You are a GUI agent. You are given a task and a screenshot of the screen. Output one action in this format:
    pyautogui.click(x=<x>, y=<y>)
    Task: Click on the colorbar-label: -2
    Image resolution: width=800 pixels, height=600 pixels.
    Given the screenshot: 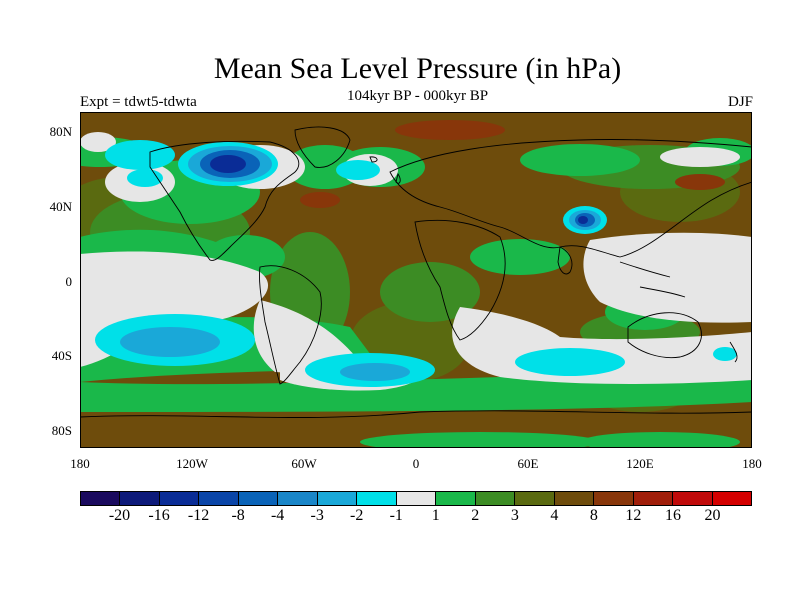 What is the action you would take?
    pyautogui.click(x=357, y=515)
    